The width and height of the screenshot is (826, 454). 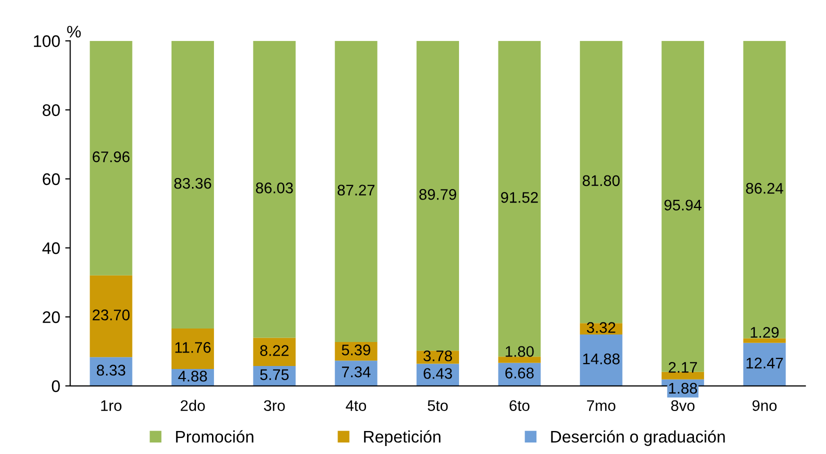 I want to click on x-tick-label: 6to, so click(x=520, y=406).